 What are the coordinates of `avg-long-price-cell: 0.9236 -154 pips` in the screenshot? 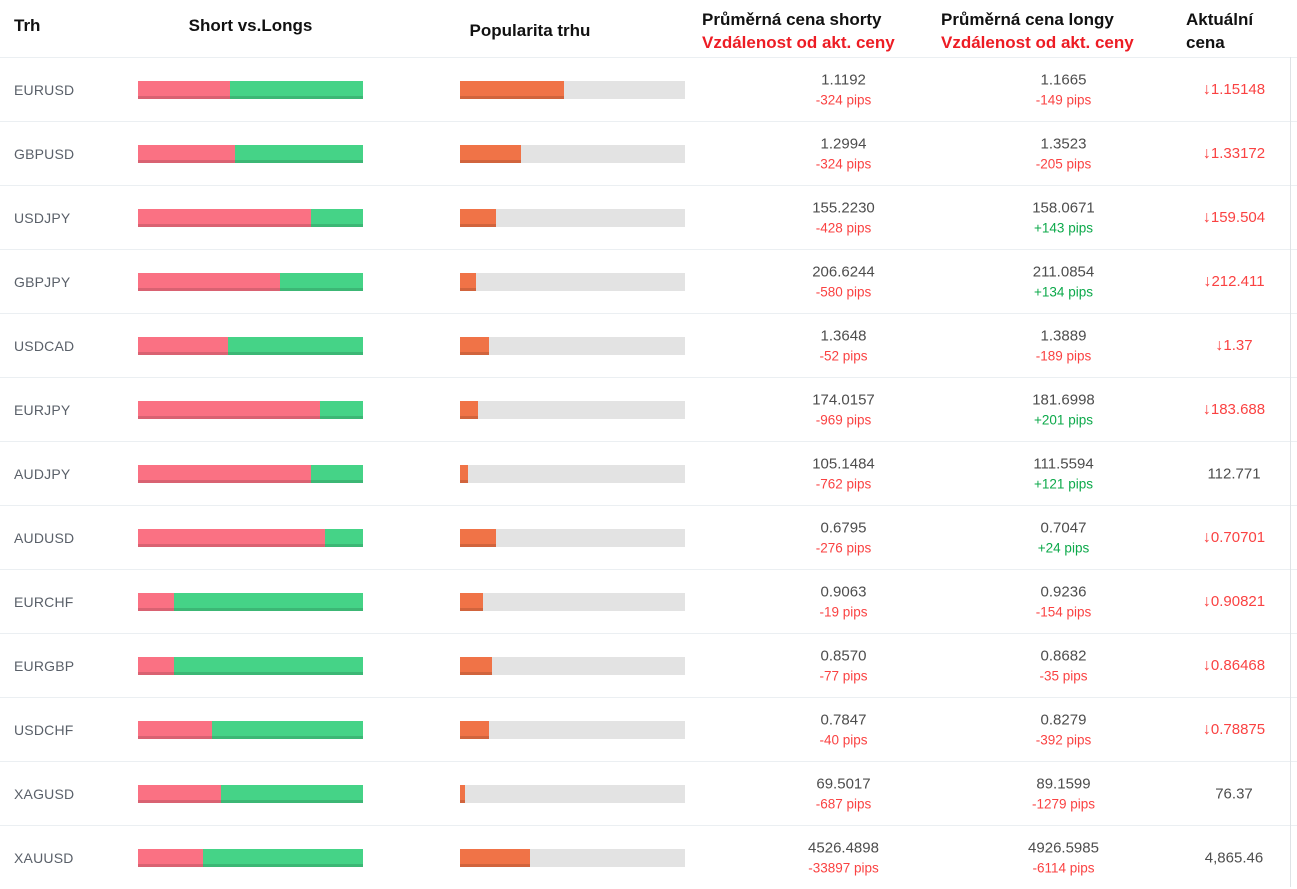 It's located at (1063, 601).